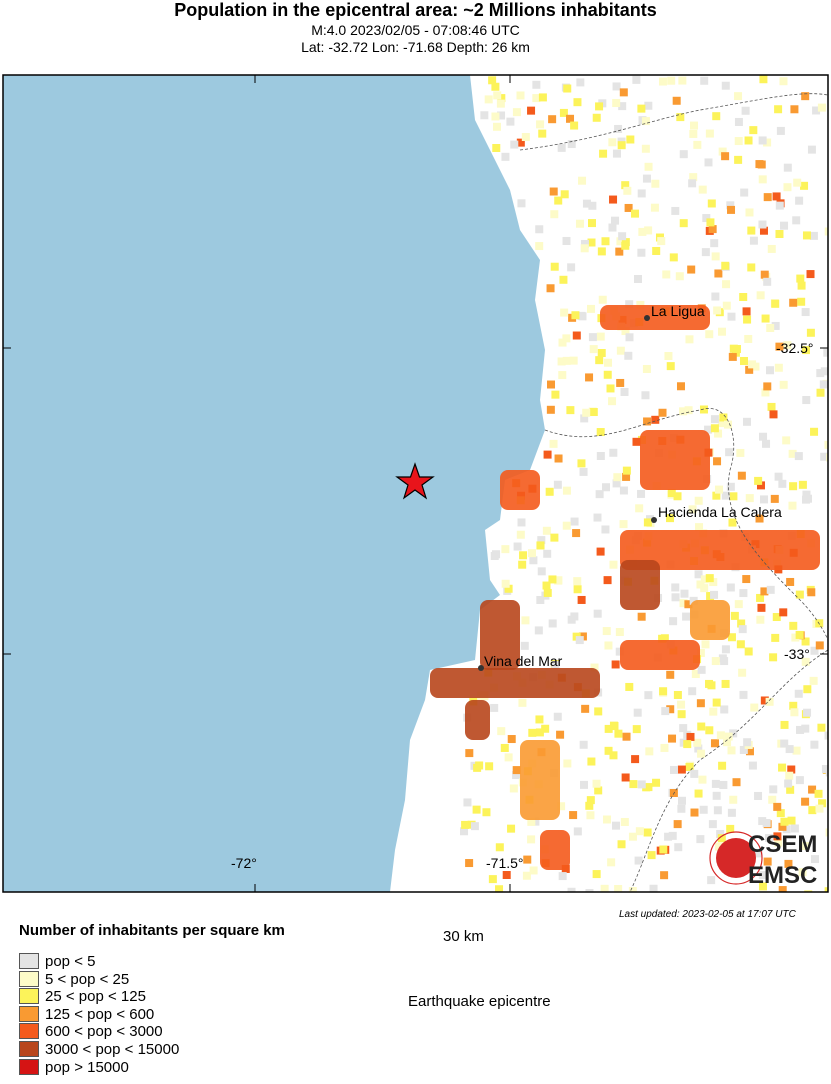  Describe the element at coordinates (415, 481) in the screenshot. I see `epicenter-star-icon` at that location.